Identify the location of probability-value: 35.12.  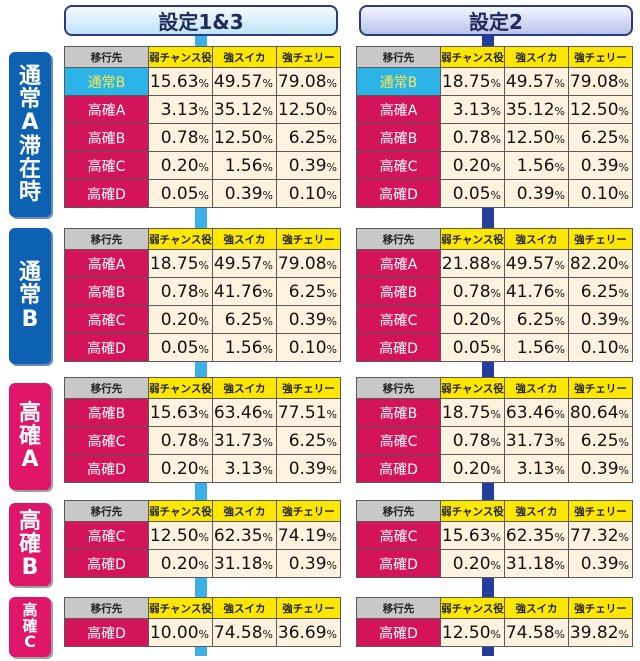
(530, 109).